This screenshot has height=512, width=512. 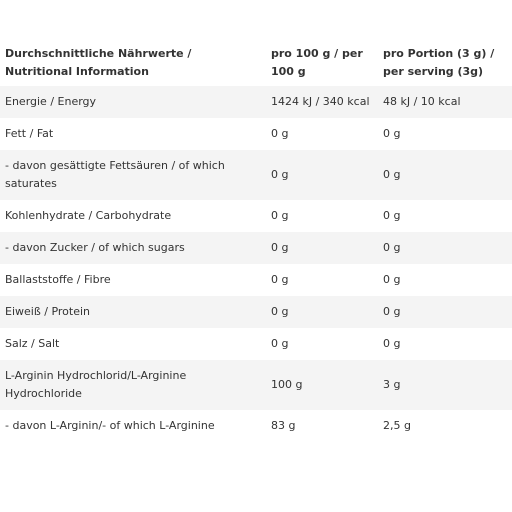 I want to click on table-row: Eiweiß / Protein 0 g 0 g, so click(x=256, y=312).